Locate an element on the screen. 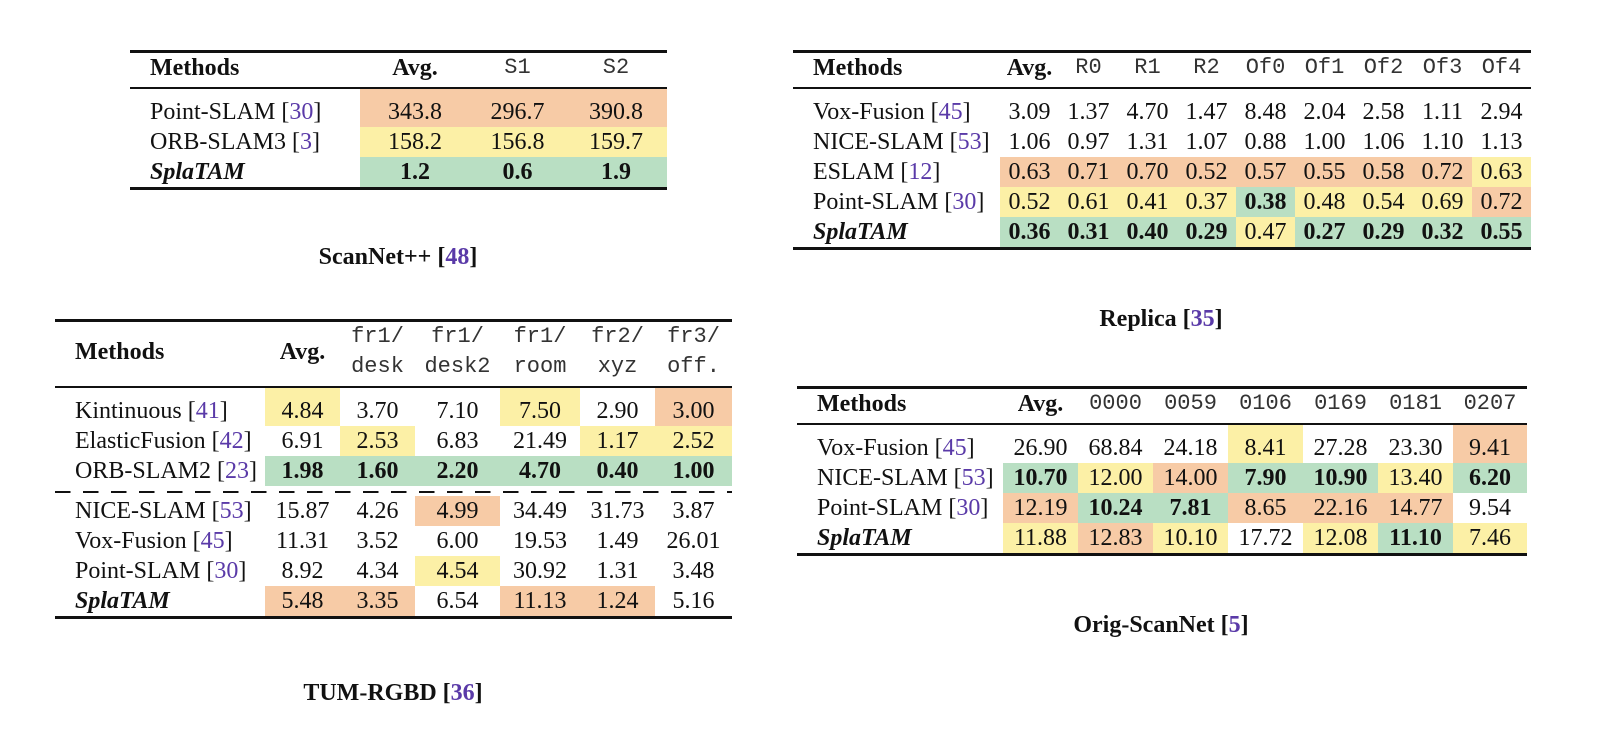  table-row: ORB-SLAM3 [3] 158.2 156.8 159.7 is located at coordinates (398, 142).